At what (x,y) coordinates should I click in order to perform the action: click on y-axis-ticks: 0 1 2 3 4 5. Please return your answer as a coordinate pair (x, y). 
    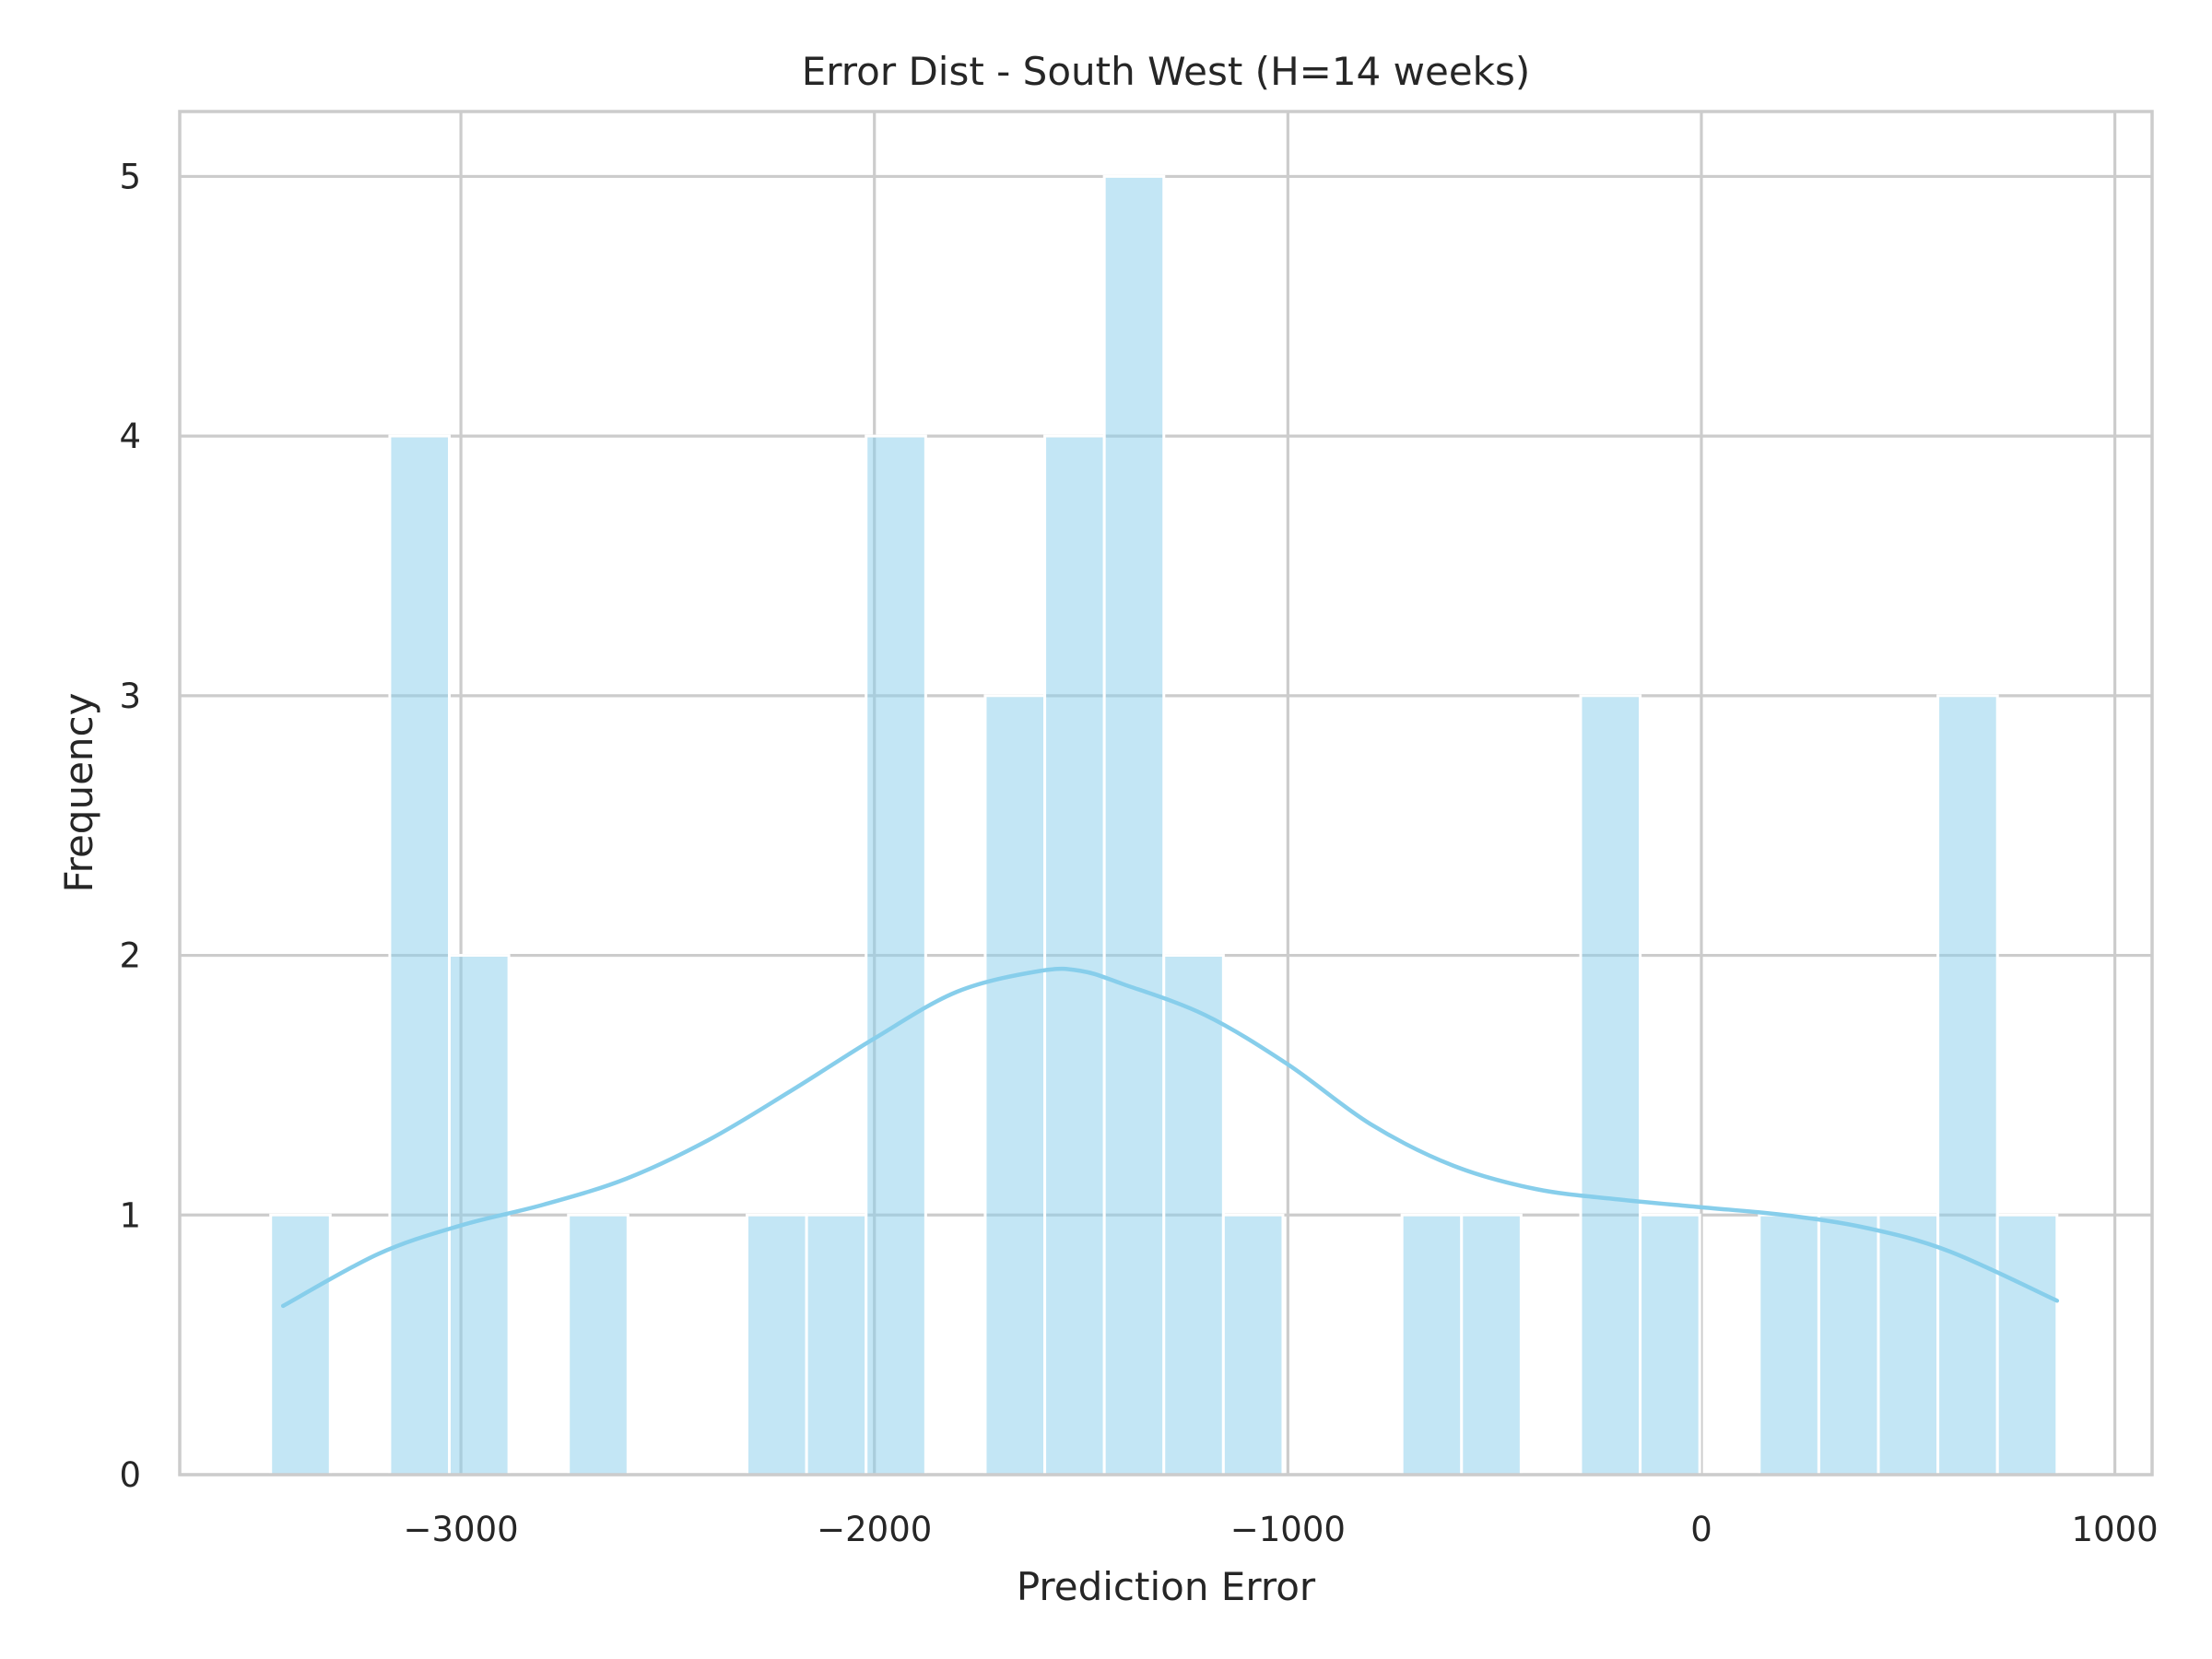
    Looking at the image, I should click on (130, 826).